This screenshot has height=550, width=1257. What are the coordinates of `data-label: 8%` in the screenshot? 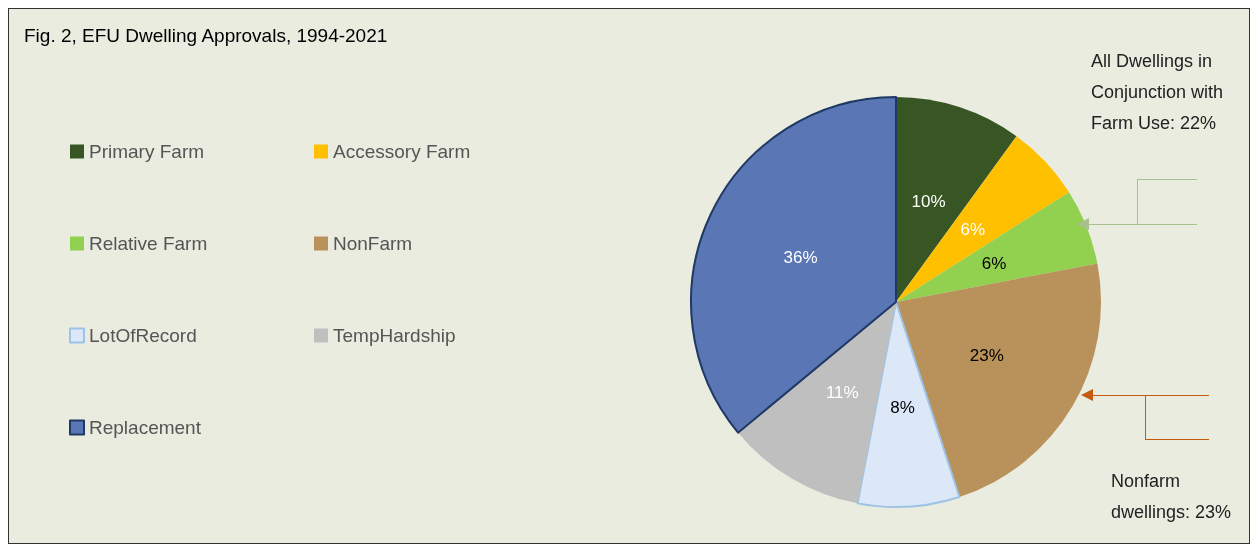 It's located at (902, 407).